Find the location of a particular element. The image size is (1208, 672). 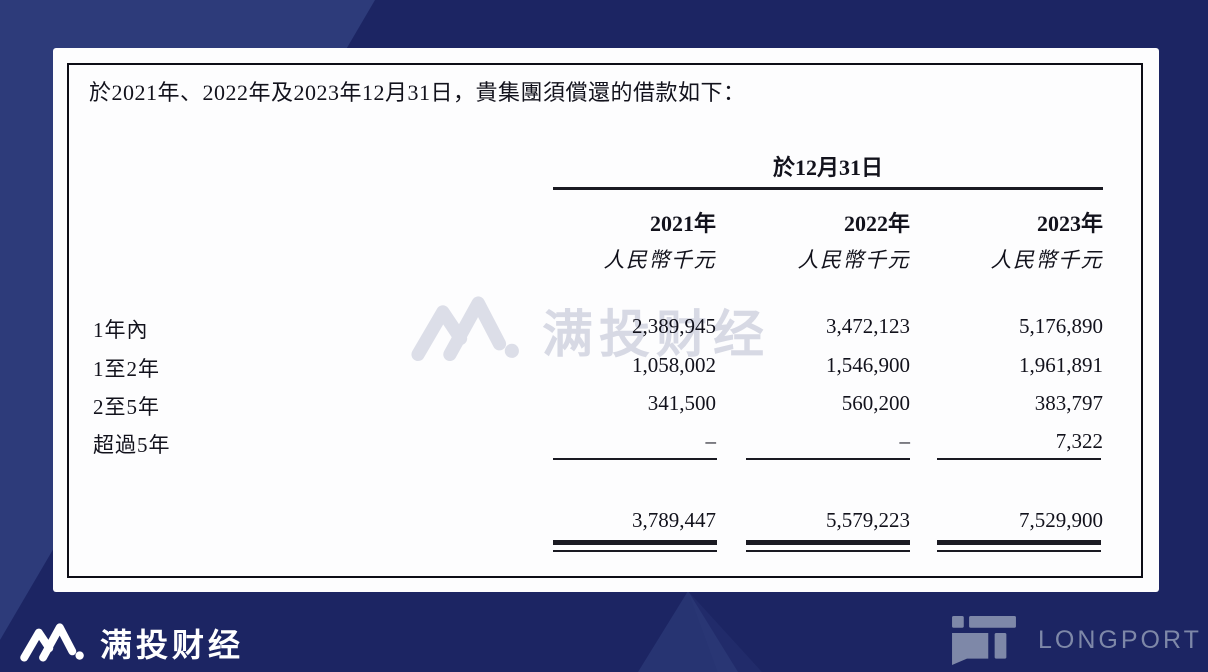

column-header: 2021年 is located at coordinates (682, 223).